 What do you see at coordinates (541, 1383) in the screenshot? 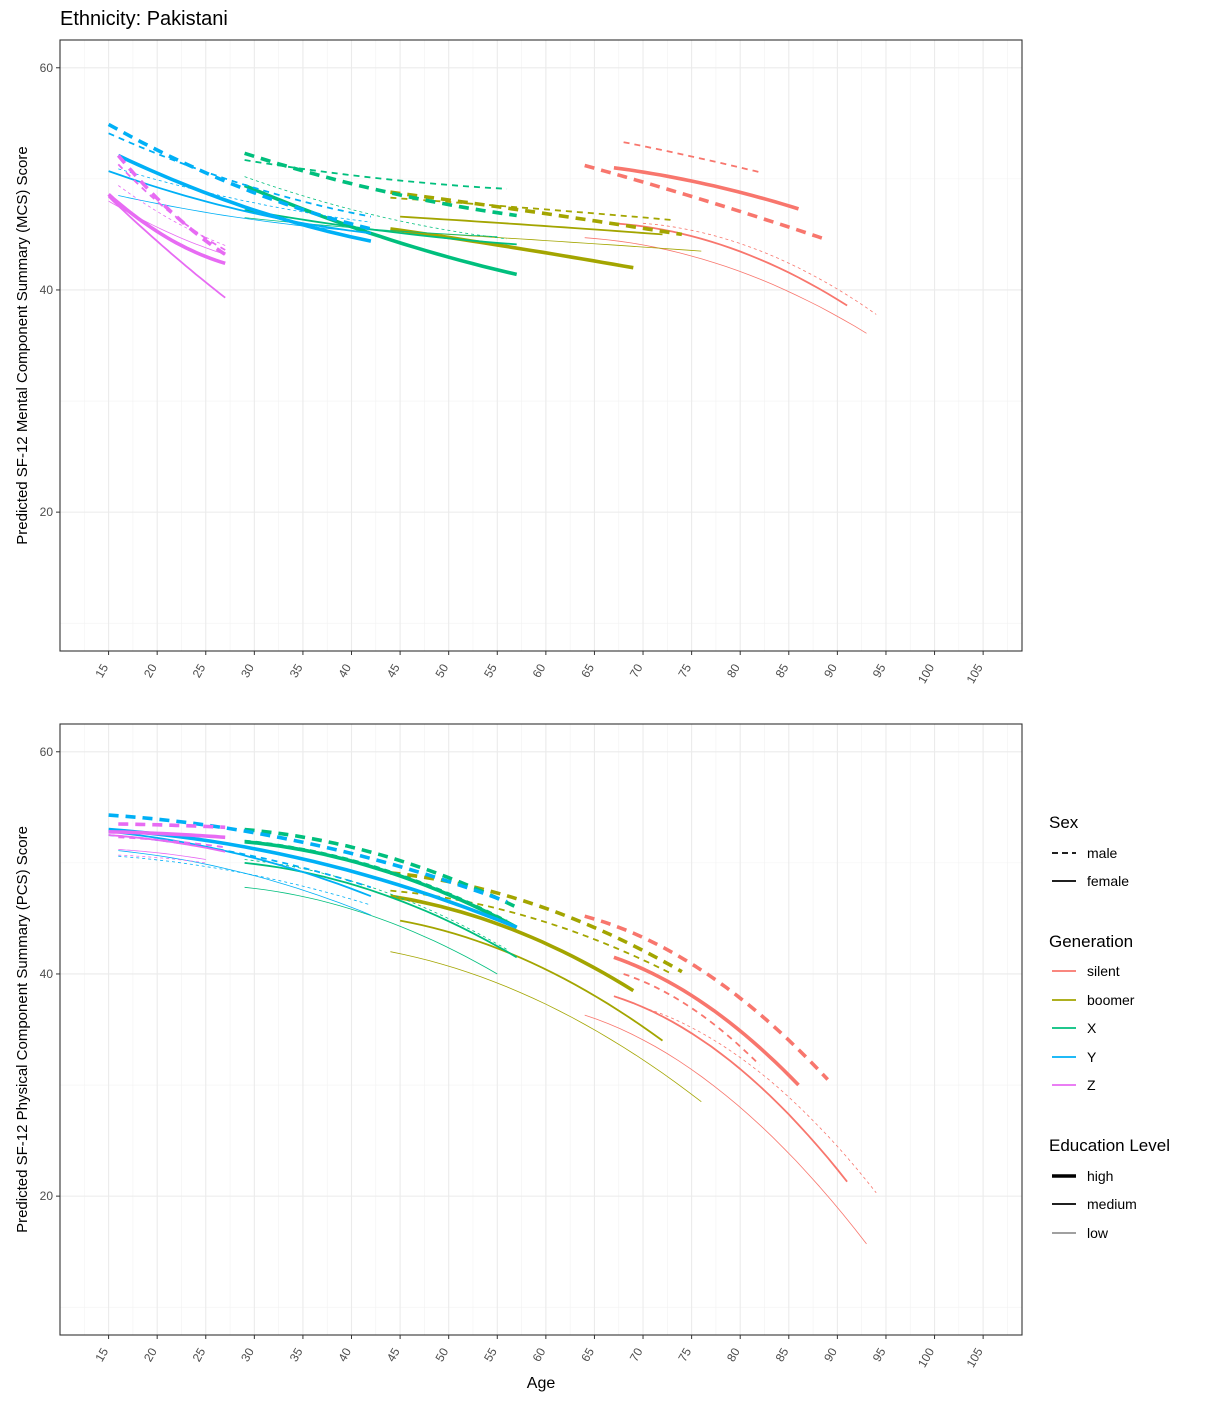
I see `x-axis-label: Age` at bounding box center [541, 1383].